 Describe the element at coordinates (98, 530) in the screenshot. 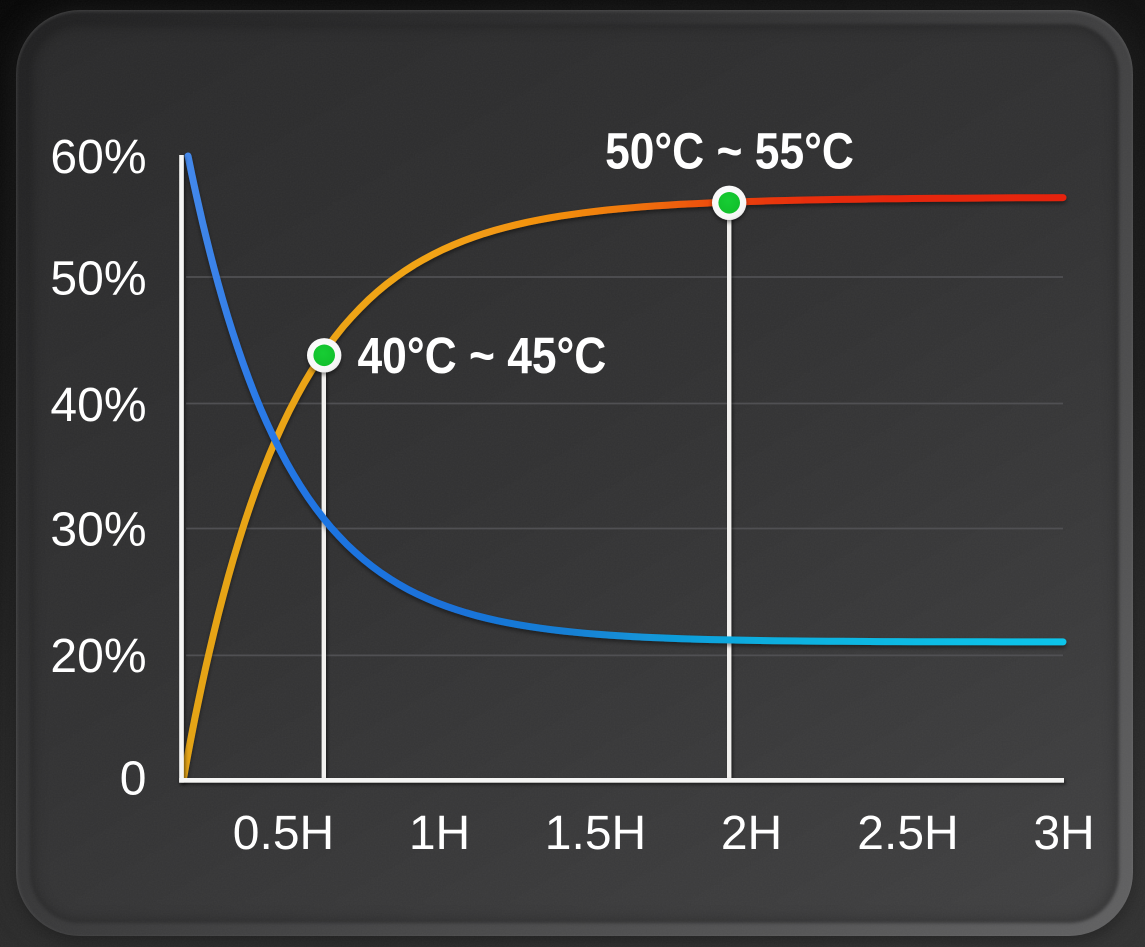

I see `svg-text: 30%` at that location.